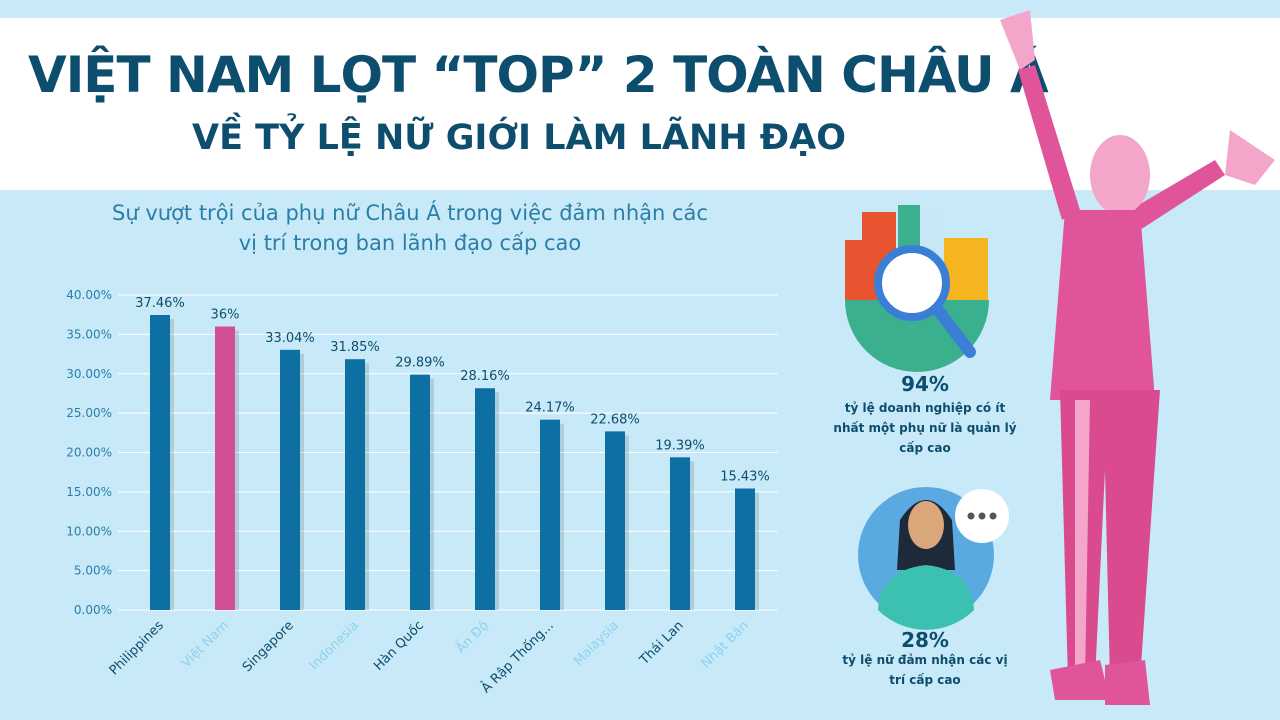  Describe the element at coordinates (334, 645) in the screenshot. I see `x-tick-label: Indonesia` at that location.